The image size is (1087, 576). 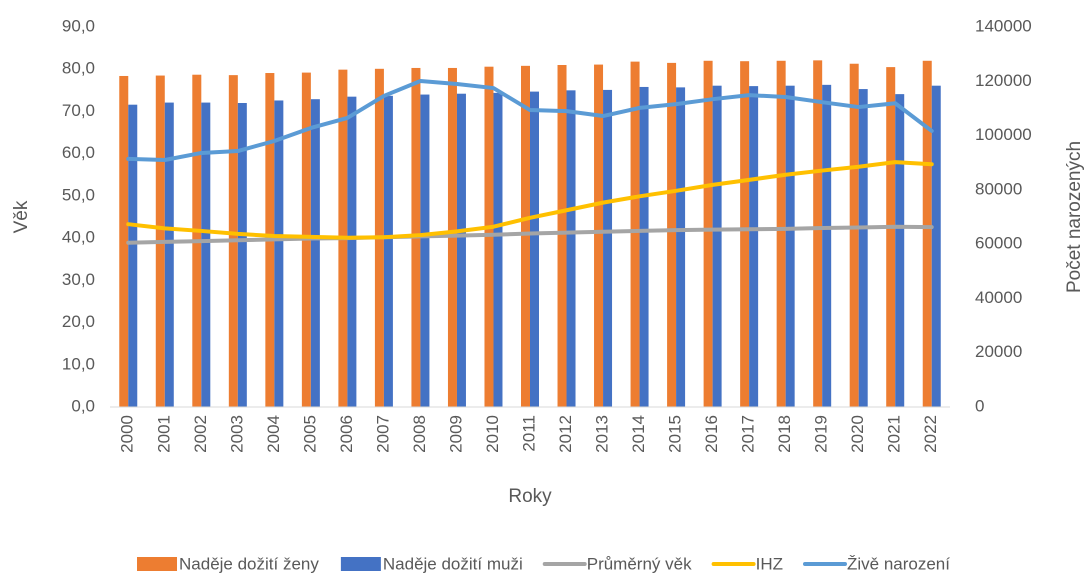 What do you see at coordinates (998, 351) in the screenshot?
I see `y2-tick-label: 20000` at bounding box center [998, 351].